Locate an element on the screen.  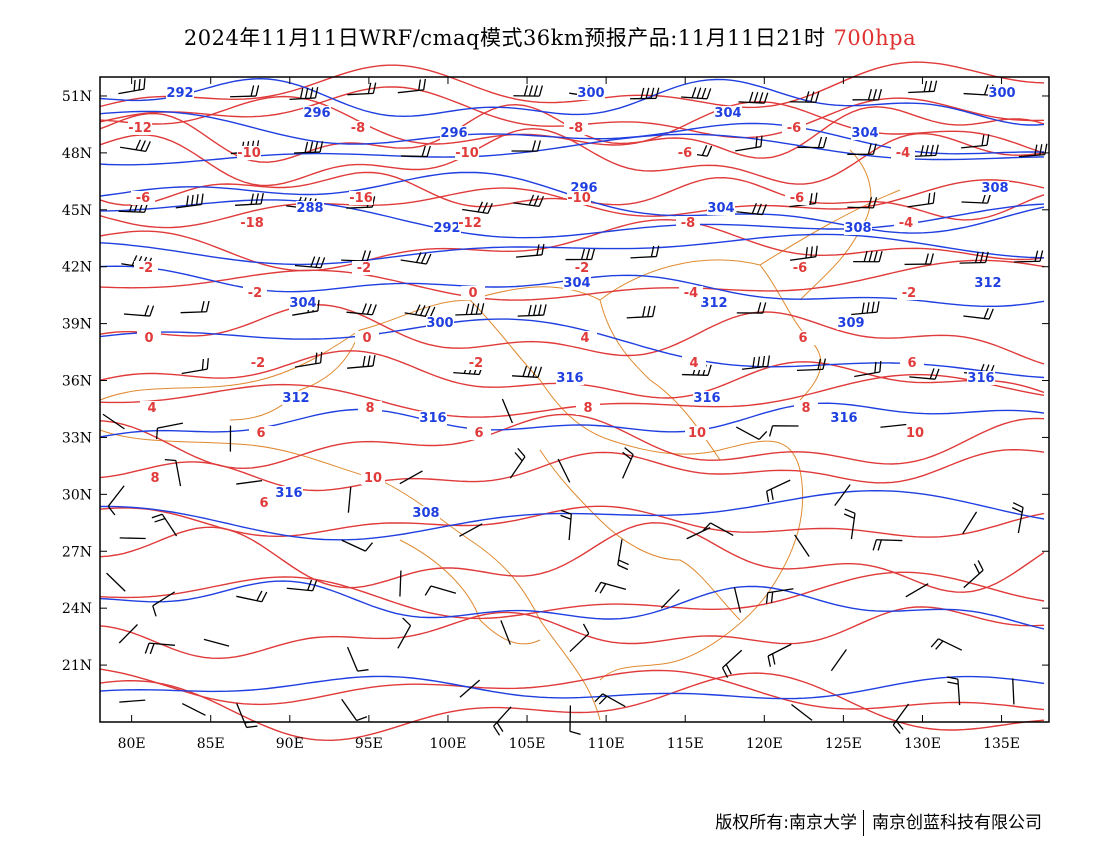
temperature-label: -18 is located at coordinates (252, 223).